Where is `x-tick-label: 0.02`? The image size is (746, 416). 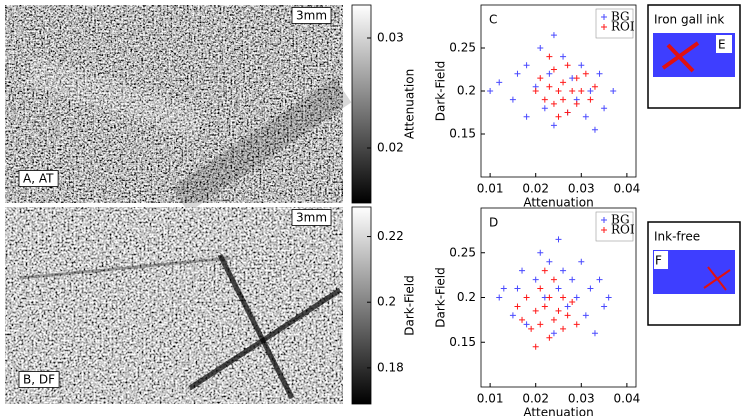
x-tick-label: 0.02 is located at coordinates (535, 189).